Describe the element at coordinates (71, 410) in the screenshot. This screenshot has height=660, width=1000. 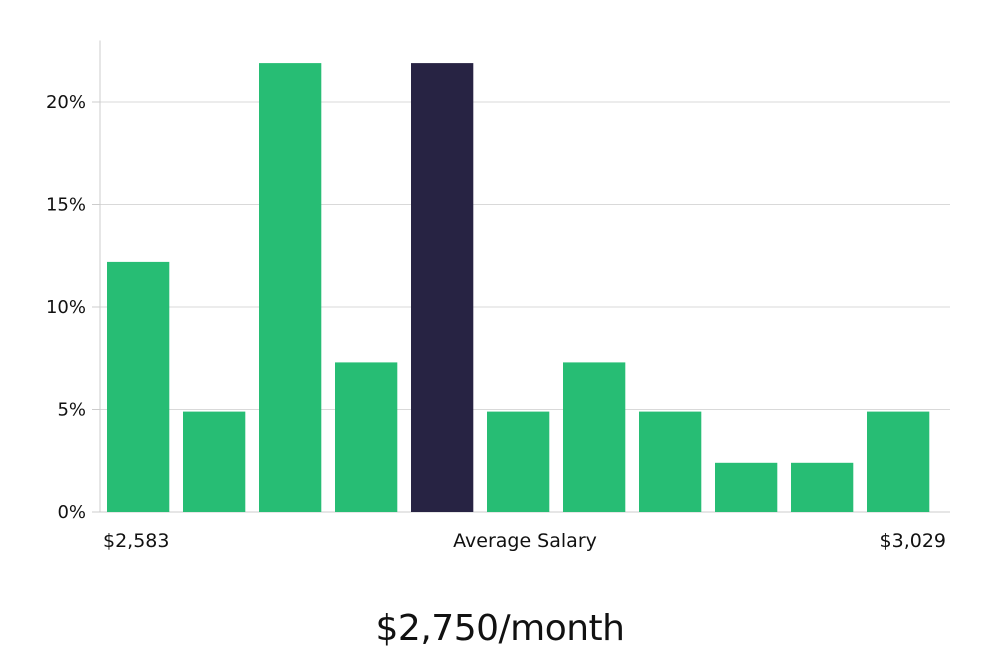
I see `y-tick-label: 5%` at that location.